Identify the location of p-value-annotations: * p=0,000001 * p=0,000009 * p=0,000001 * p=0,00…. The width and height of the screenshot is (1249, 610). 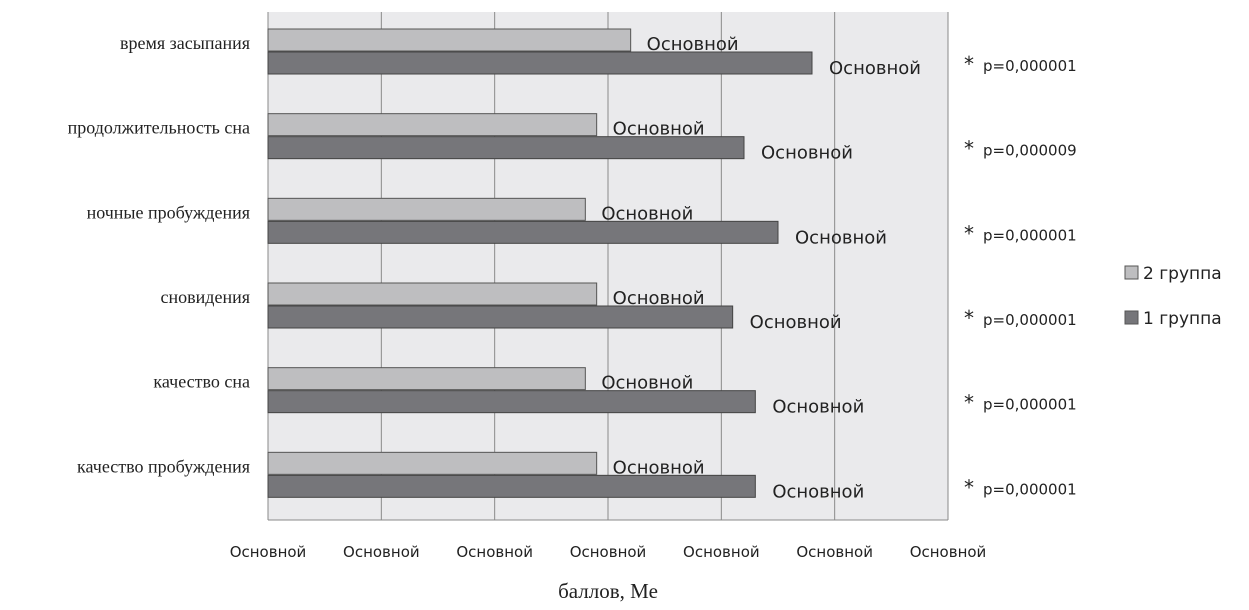
(1020, 275).